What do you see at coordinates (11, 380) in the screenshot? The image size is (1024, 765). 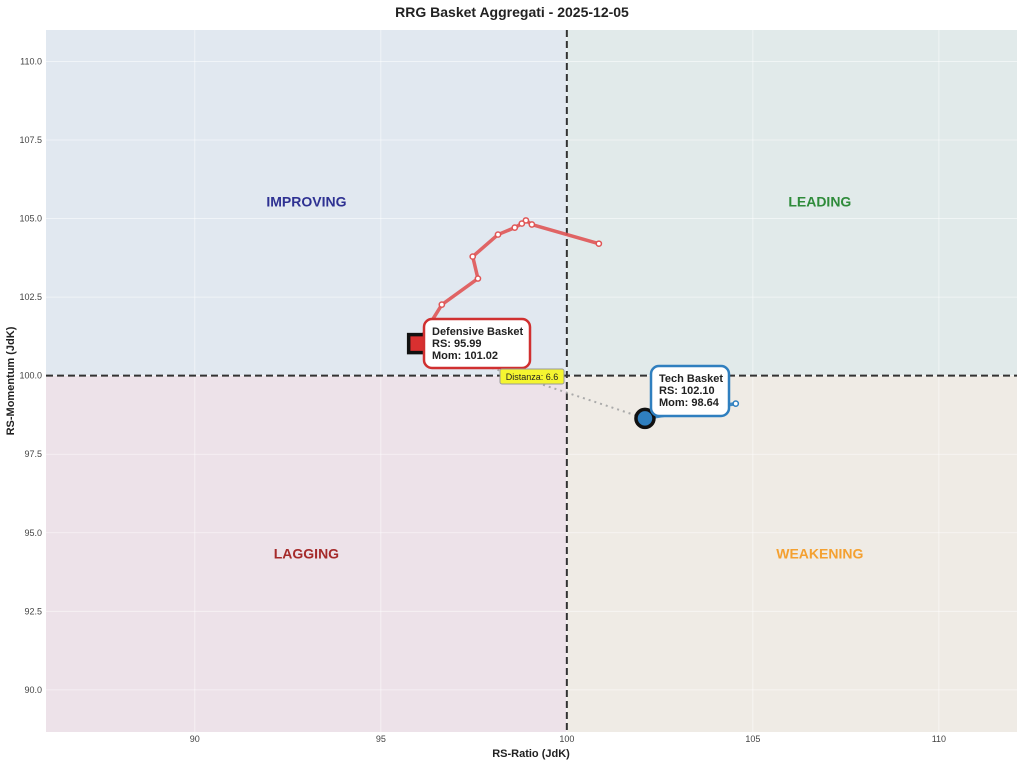 I see `y-axis-label: RS-Momentum (JdK)` at bounding box center [11, 380].